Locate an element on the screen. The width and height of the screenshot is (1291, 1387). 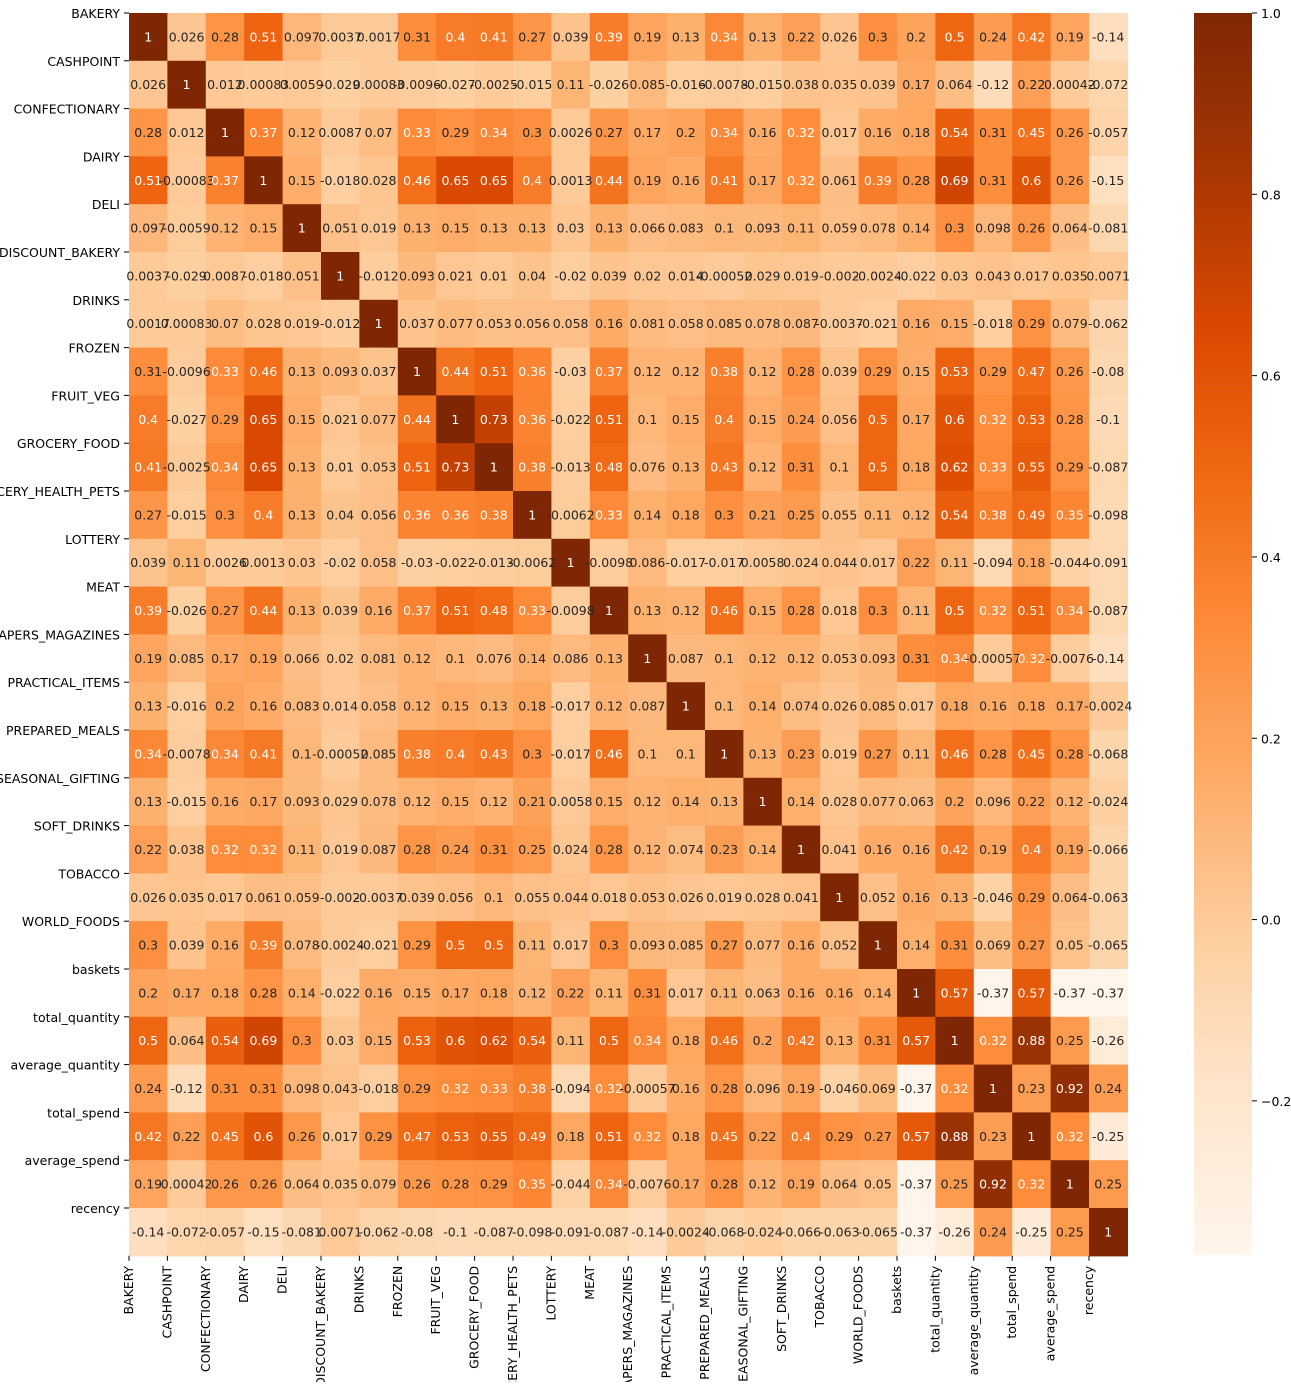
cell-value-label: 0.18 is located at coordinates (494, 992).